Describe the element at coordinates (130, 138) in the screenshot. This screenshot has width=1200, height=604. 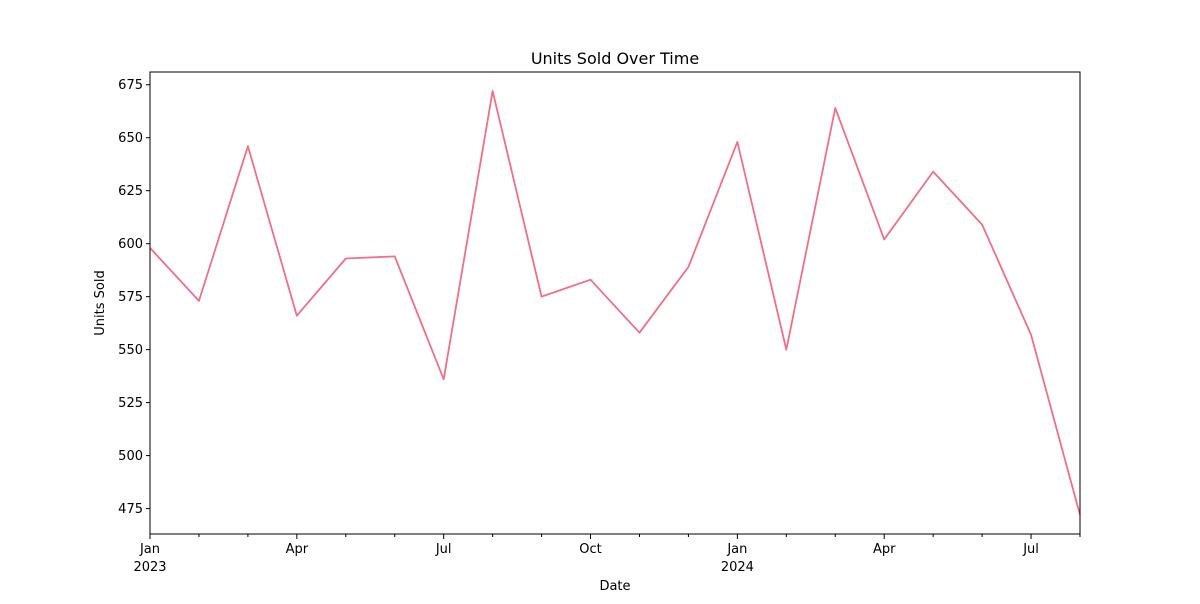
I see `y-tick-label: 650` at that location.